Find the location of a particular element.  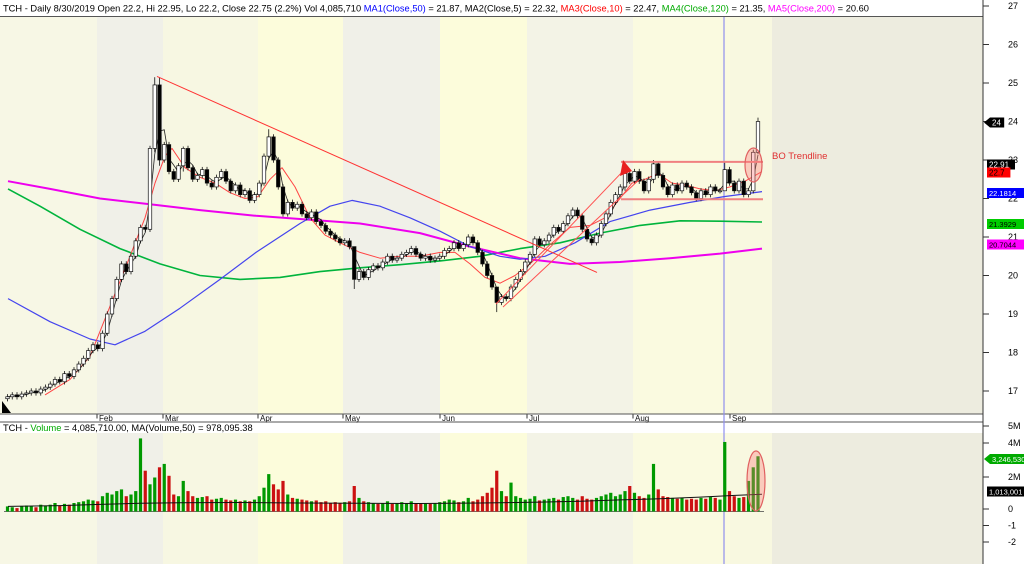

volume-axis-badge: 1,013,001 is located at coordinates (1005, 491).